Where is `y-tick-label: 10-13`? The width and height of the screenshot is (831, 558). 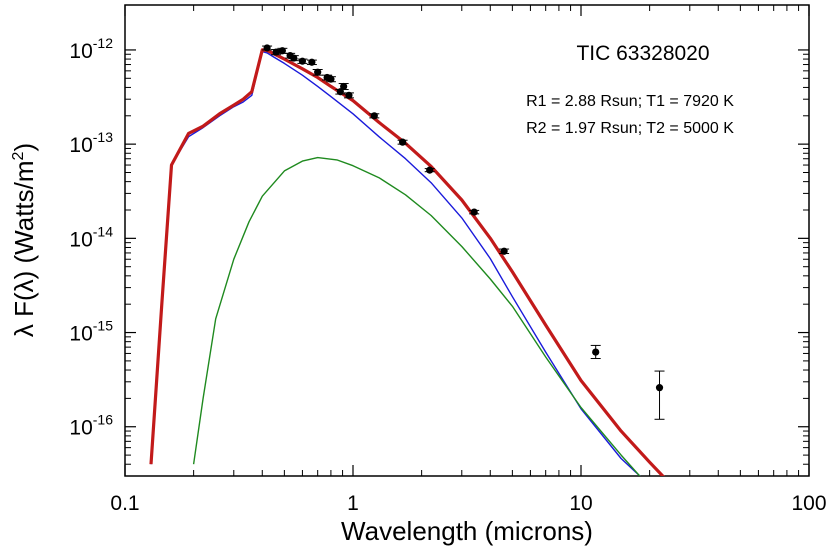
y-tick-label: 10-13 is located at coordinates (91, 143).